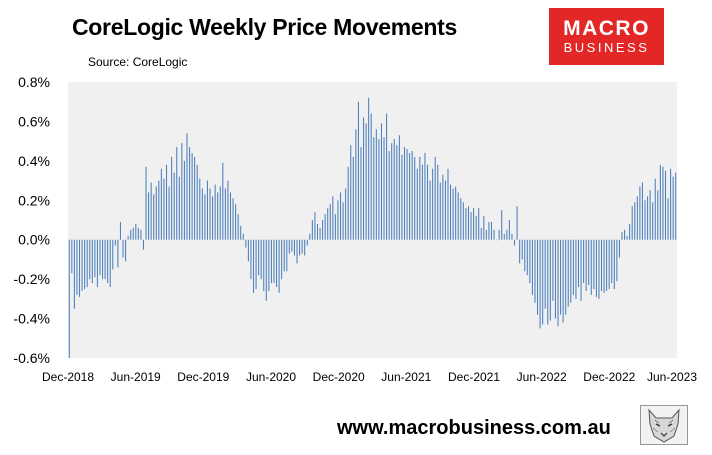 The width and height of the screenshot is (712, 455). Describe the element at coordinates (609, 377) in the screenshot. I see `x-tick-label: Dec-2022` at that location.